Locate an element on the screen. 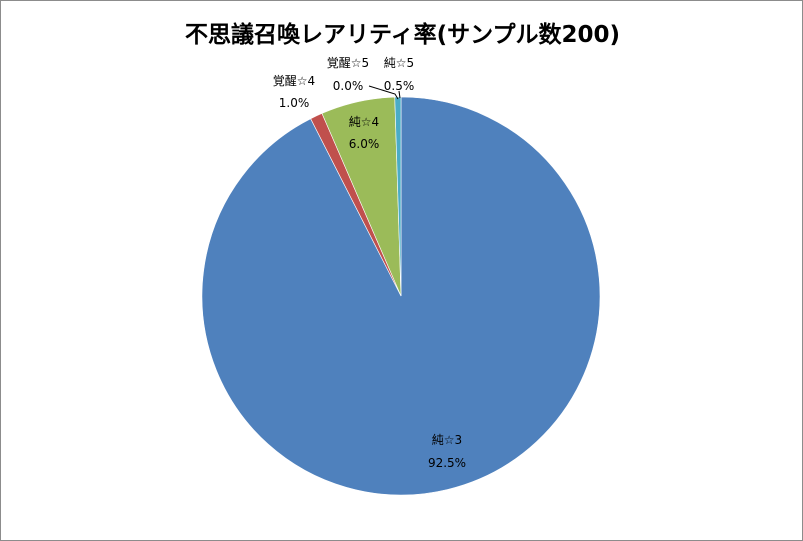  slice-value-label-0: 92.5% is located at coordinates (447, 463).